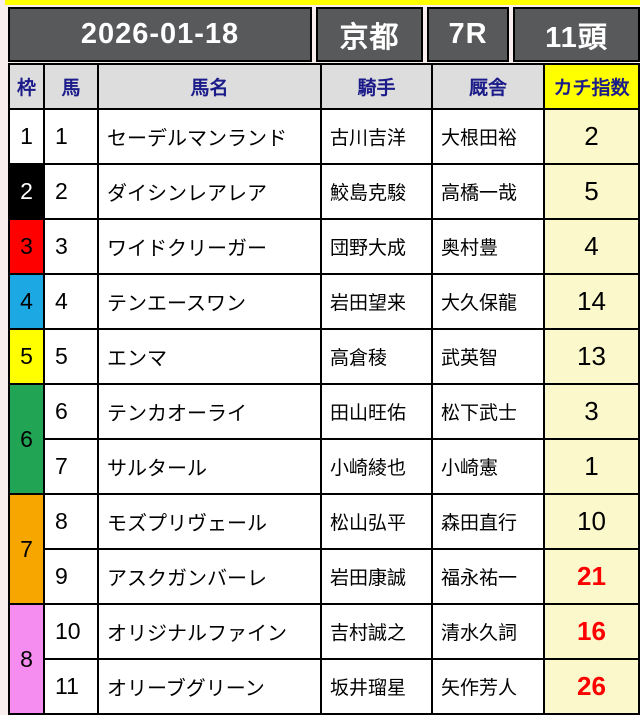 The width and height of the screenshot is (640, 715). I want to click on horse-number-cell: 7, so click(71, 466).